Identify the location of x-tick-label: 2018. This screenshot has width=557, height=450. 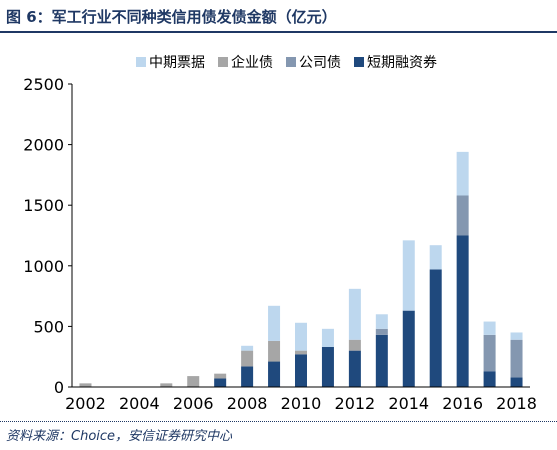
(516, 403).